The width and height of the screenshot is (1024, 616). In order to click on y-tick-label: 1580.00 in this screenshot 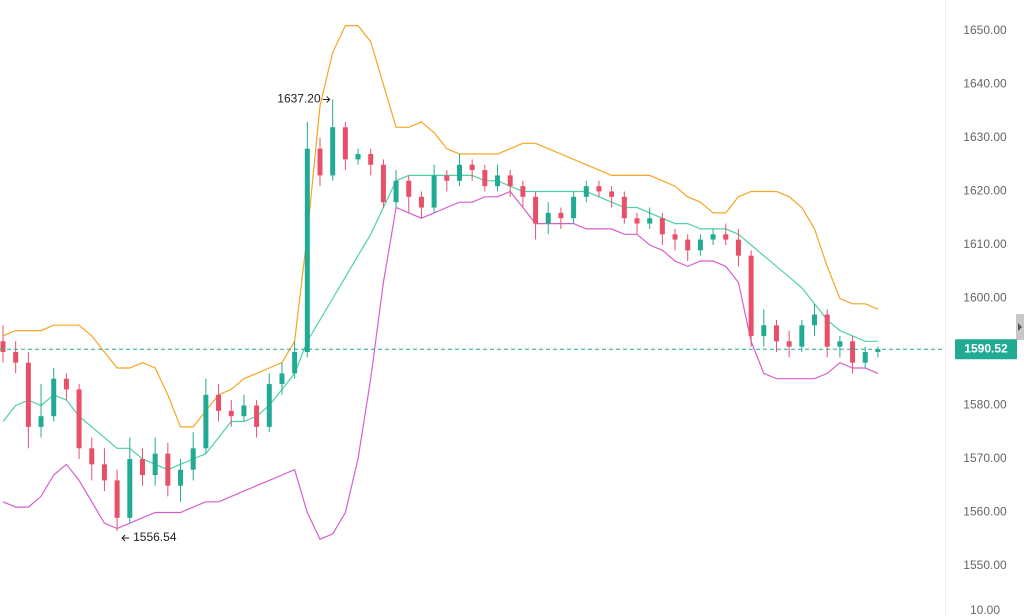, I will do `click(985, 405)`.